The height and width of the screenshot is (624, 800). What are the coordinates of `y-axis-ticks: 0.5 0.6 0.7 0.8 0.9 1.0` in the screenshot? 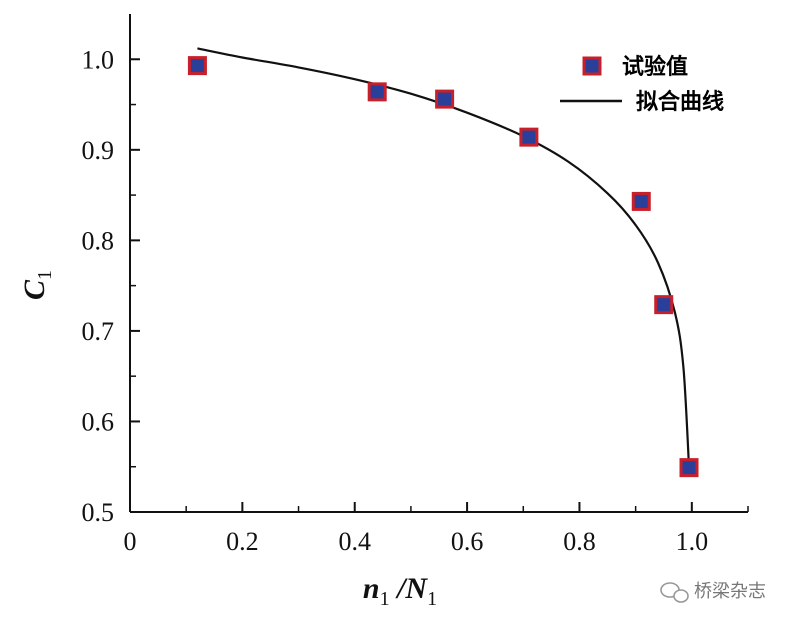 It's located at (111, 286).